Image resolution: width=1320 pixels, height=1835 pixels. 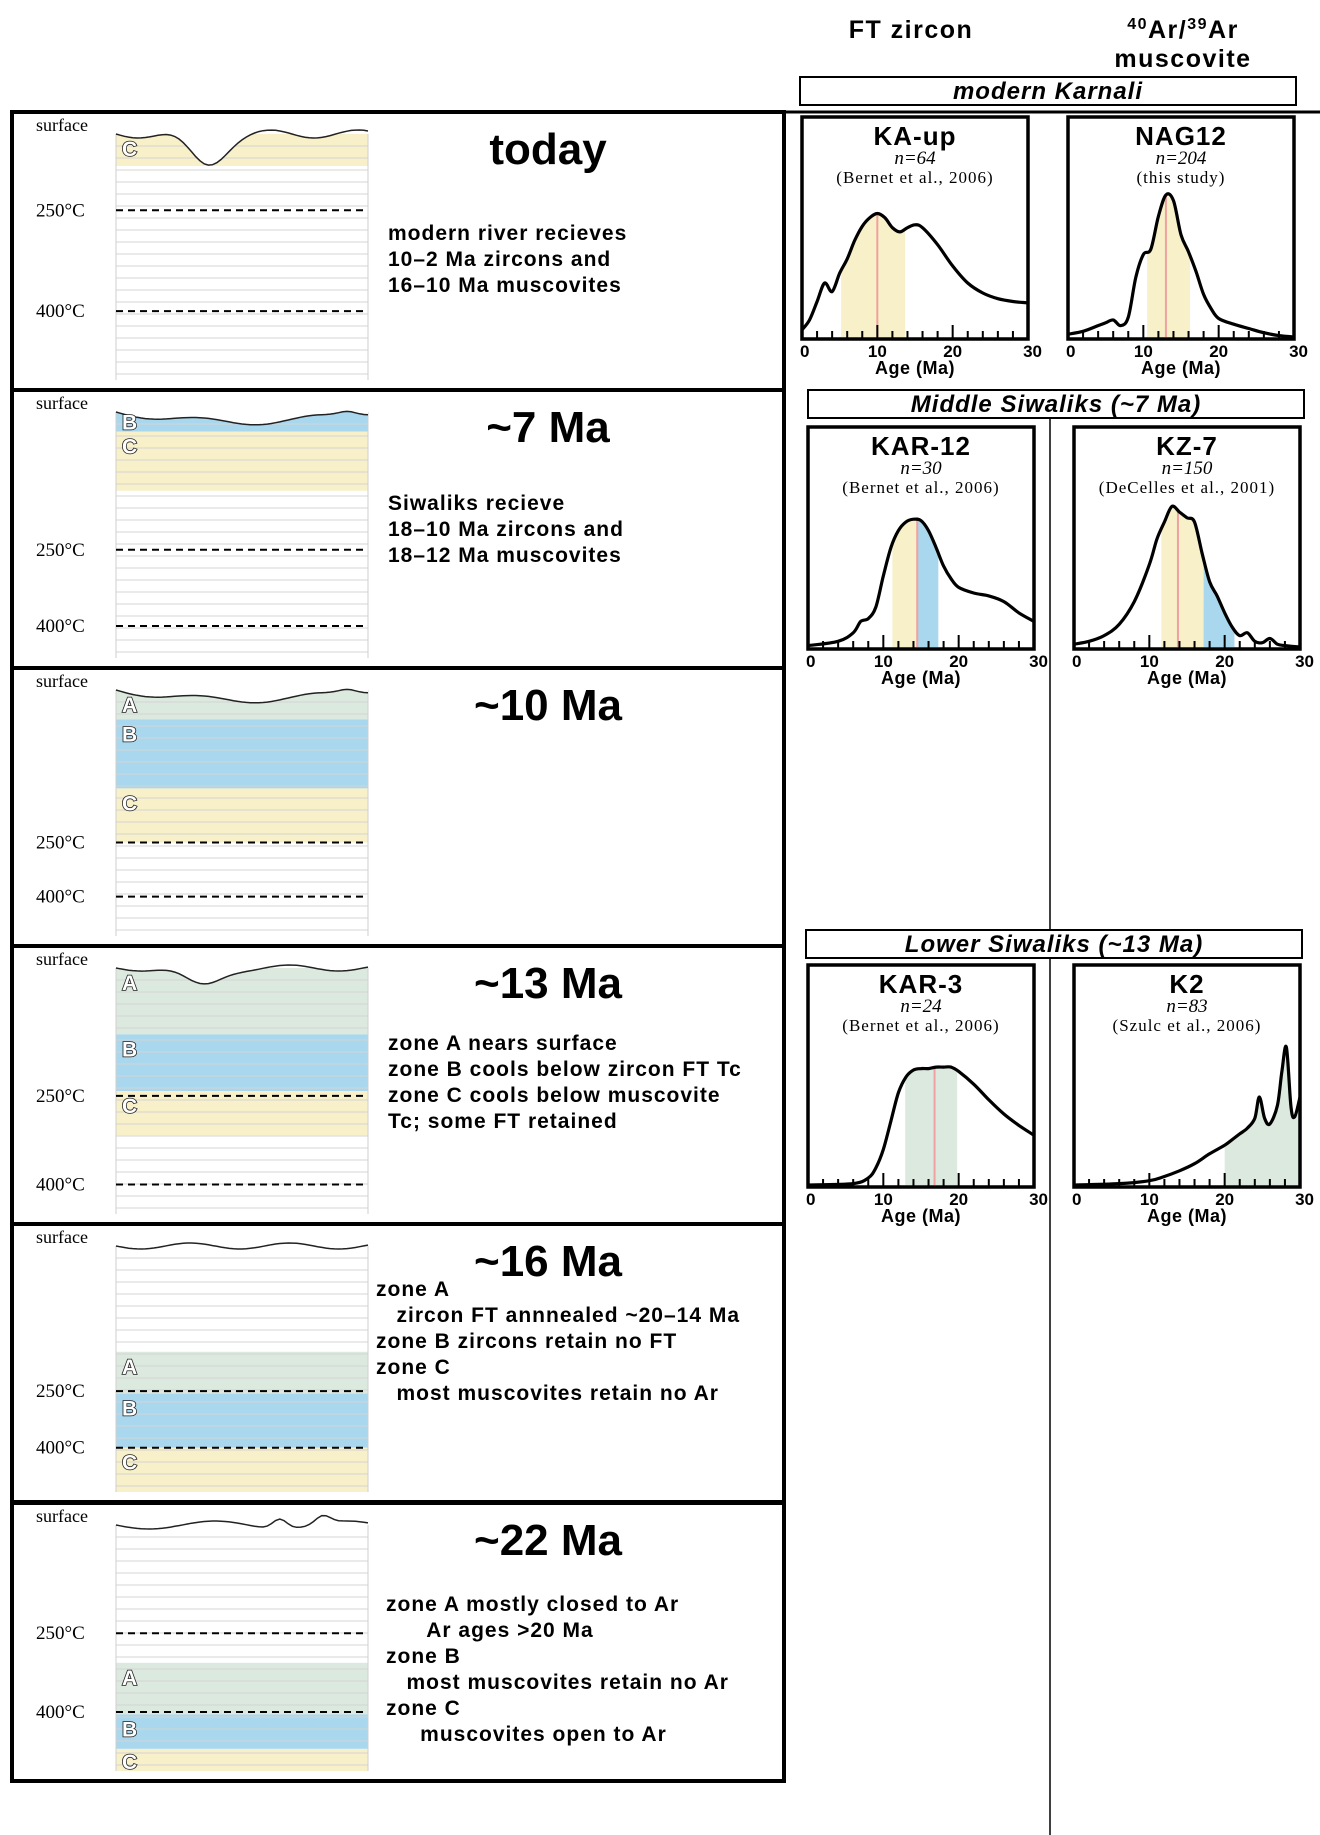 What do you see at coordinates (413, 1289) in the screenshot?
I see `panel-note: zone A` at bounding box center [413, 1289].